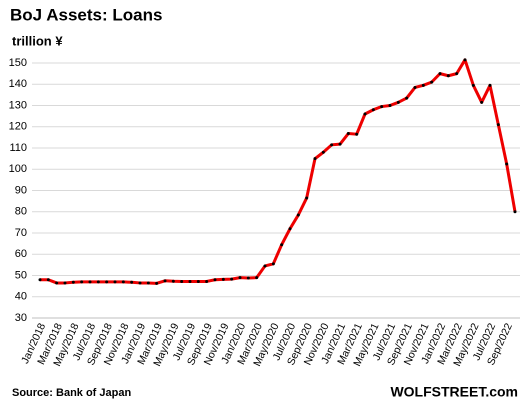 Image resolution: width=525 pixels, height=405 pixels. Describe the element at coordinates (21, 275) in the screenshot. I see `y-tick-label: 50` at that location.